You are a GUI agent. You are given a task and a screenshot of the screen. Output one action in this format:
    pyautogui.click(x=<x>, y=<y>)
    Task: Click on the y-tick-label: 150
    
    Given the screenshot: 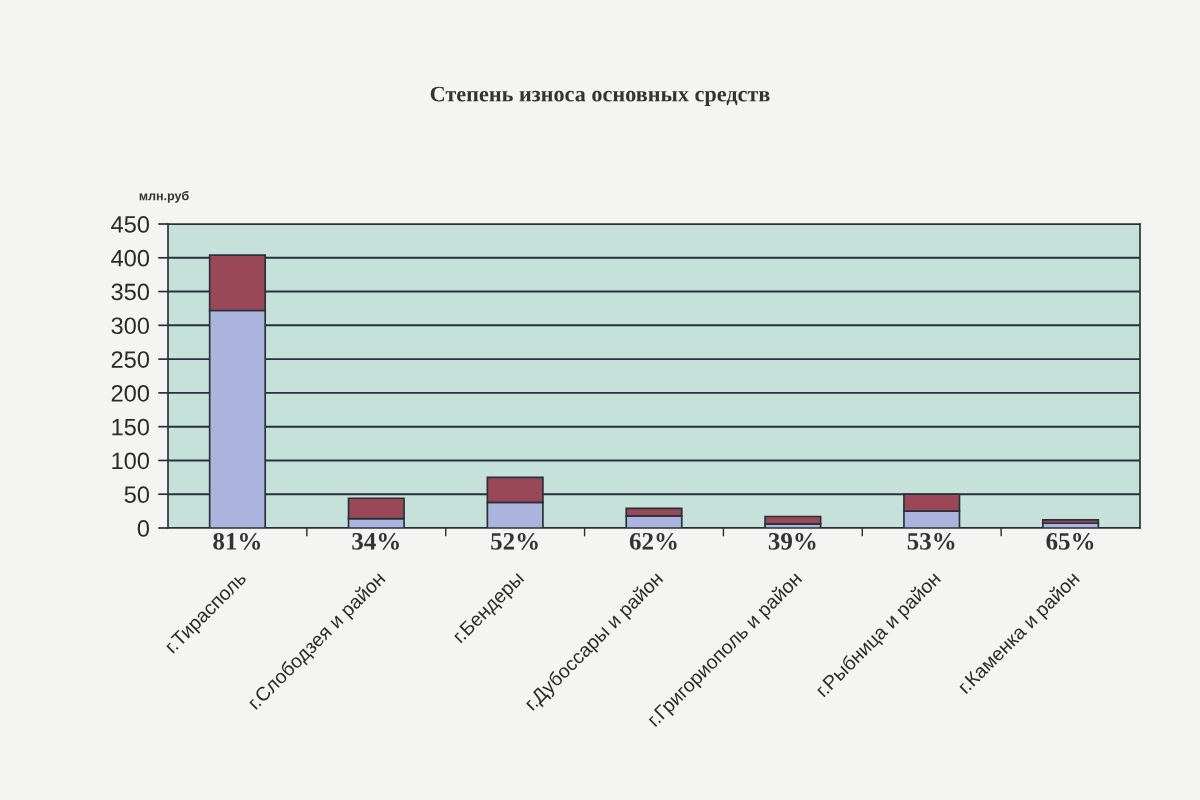 What is the action you would take?
    pyautogui.click(x=131, y=427)
    